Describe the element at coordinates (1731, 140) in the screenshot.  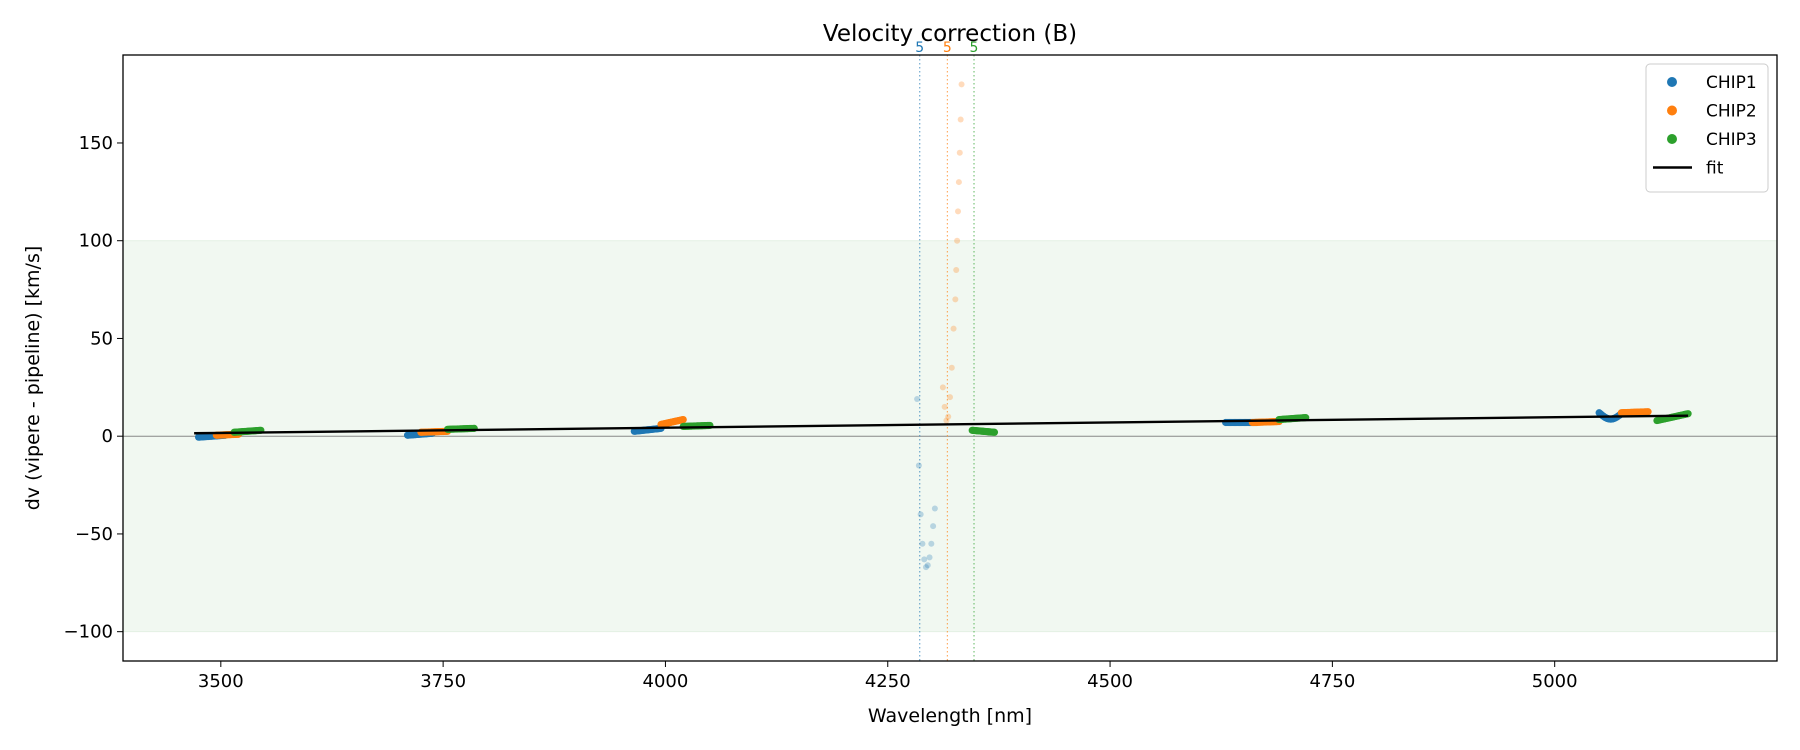
I see `legend-label: CHIP3` at that location.